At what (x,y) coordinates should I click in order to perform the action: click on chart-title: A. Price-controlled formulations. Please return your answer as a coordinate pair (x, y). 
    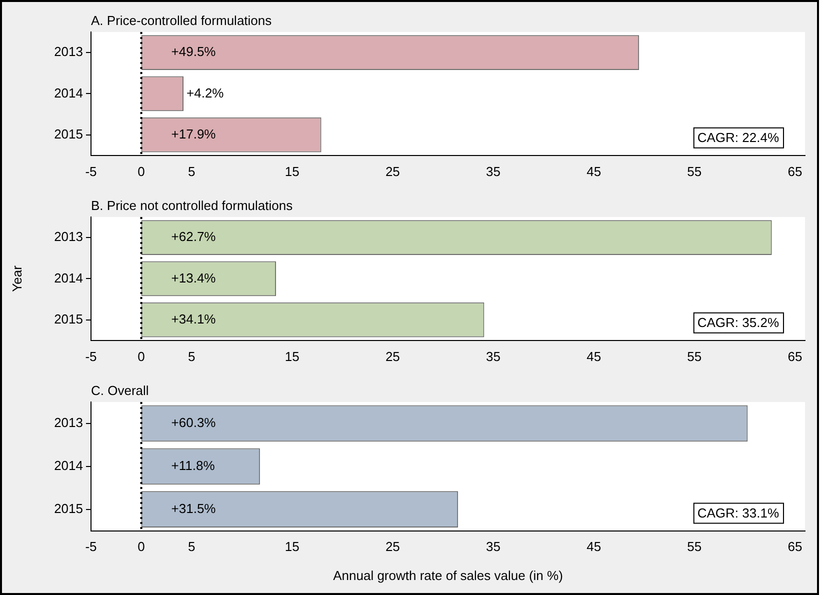
    Looking at the image, I should click on (181, 20).